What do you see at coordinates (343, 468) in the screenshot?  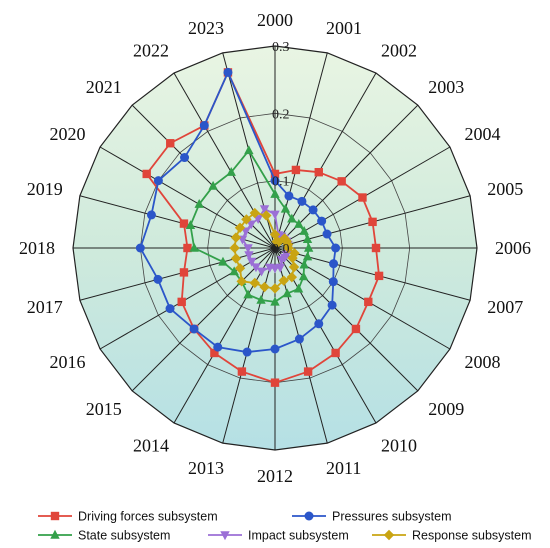 I see `category-label: 2011` at bounding box center [343, 468].